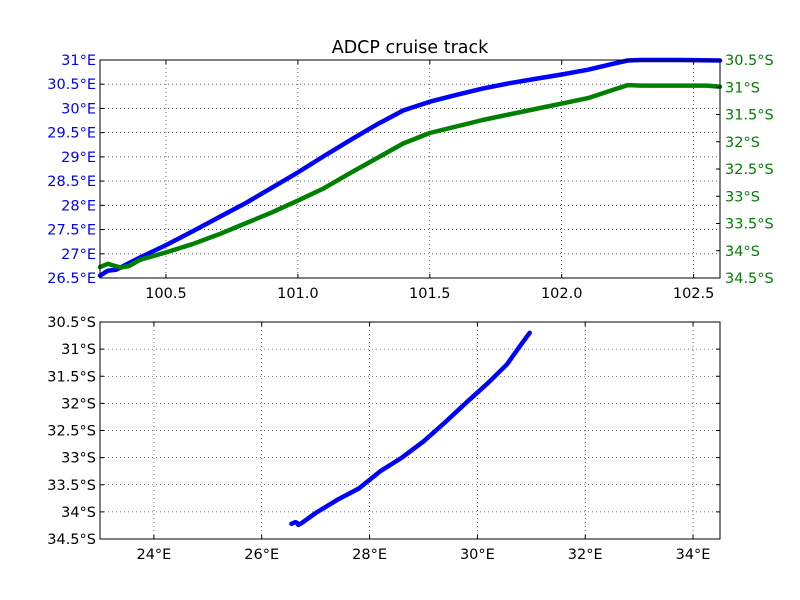 The width and height of the screenshot is (800, 600). What do you see at coordinates (78, 109) in the screenshot?
I see `top-left-y-tick-label: 30°E` at bounding box center [78, 109].